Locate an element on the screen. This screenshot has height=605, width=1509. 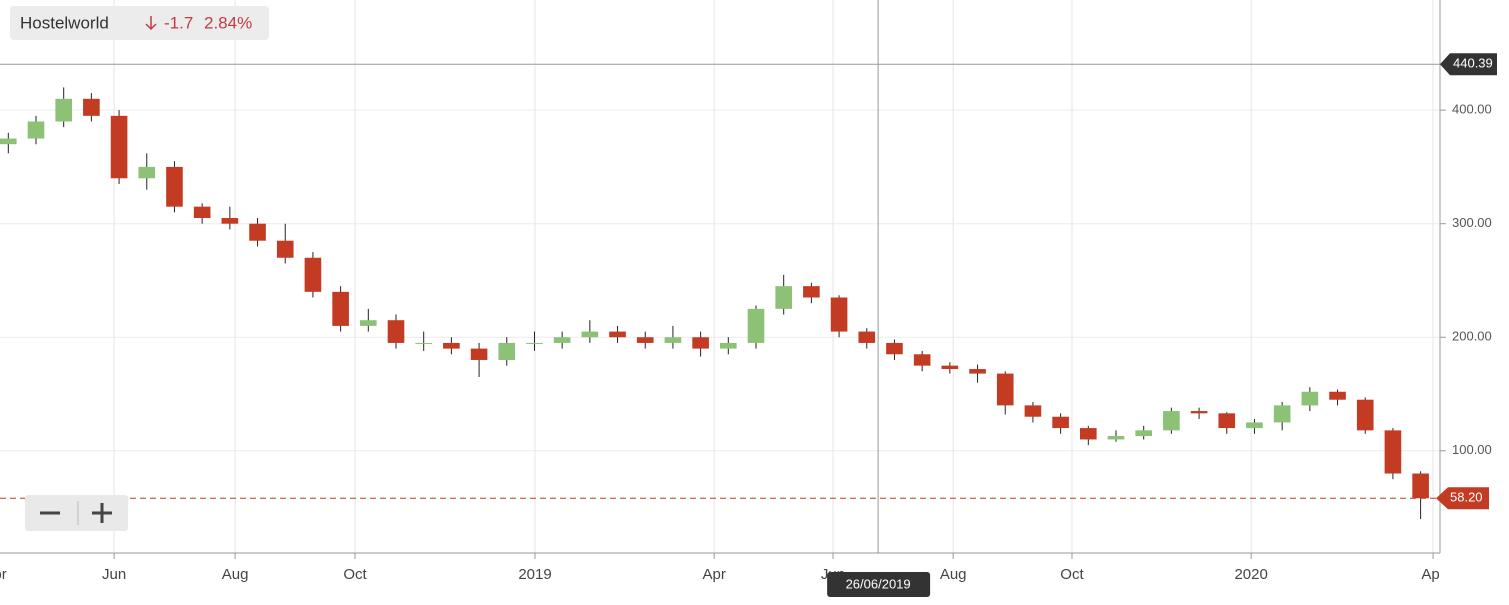
change: -1.7 is located at coordinates (178, 22).